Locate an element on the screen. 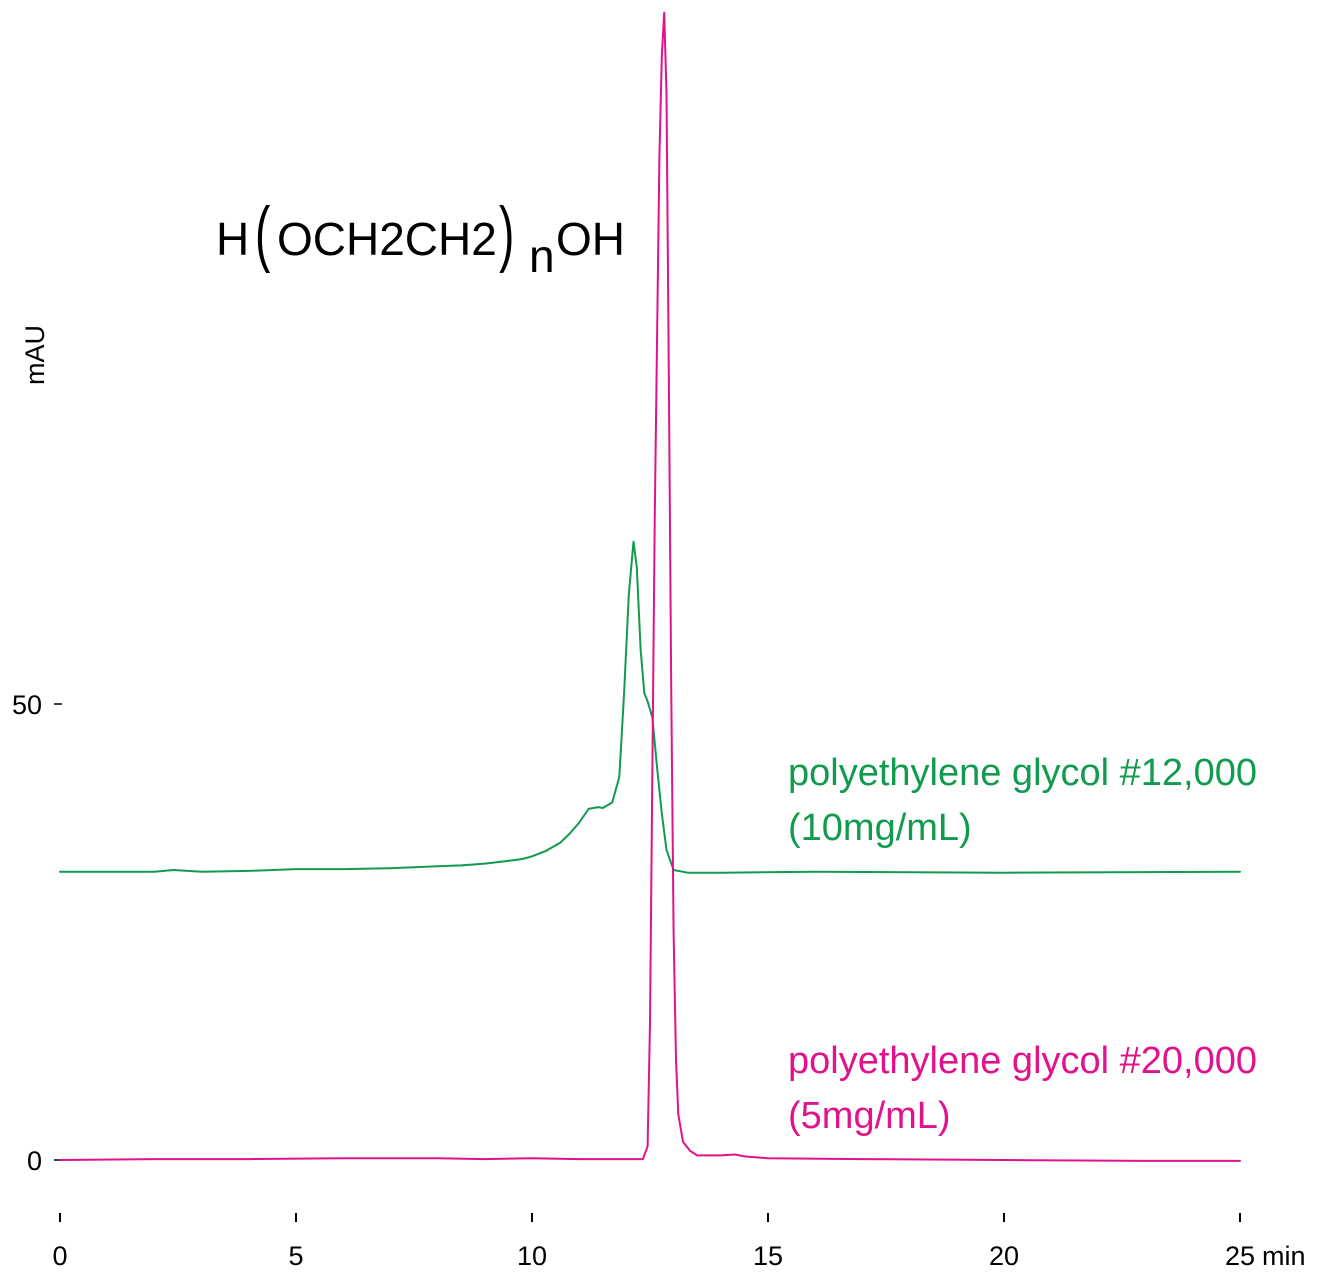 The image size is (1322, 1274). x-tick-label-20: 20 is located at coordinates (1004, 1256).